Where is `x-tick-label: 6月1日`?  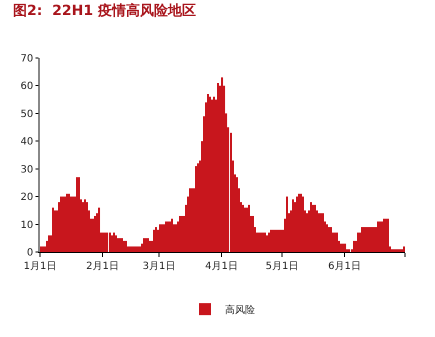
x-tick-label: 6月1日 is located at coordinates (344, 266).